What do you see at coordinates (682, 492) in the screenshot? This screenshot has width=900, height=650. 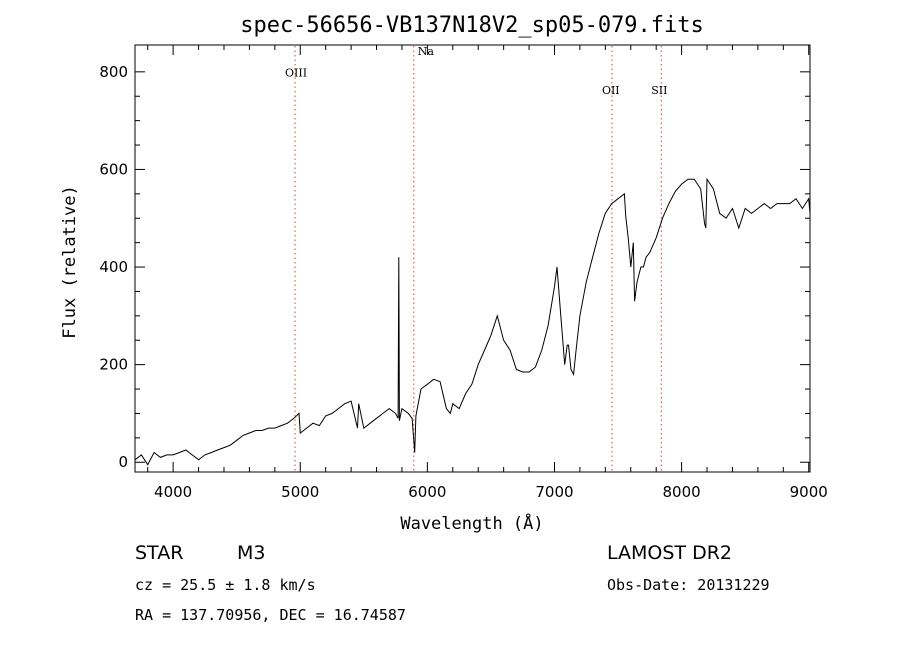 I see `x-tick-label: 8000` at bounding box center [682, 492].